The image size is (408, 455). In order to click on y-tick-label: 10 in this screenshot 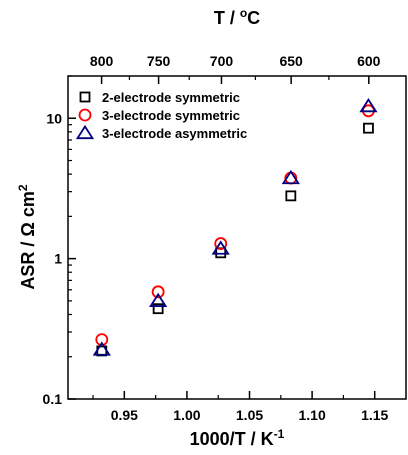, I will do `click(54, 118)`.